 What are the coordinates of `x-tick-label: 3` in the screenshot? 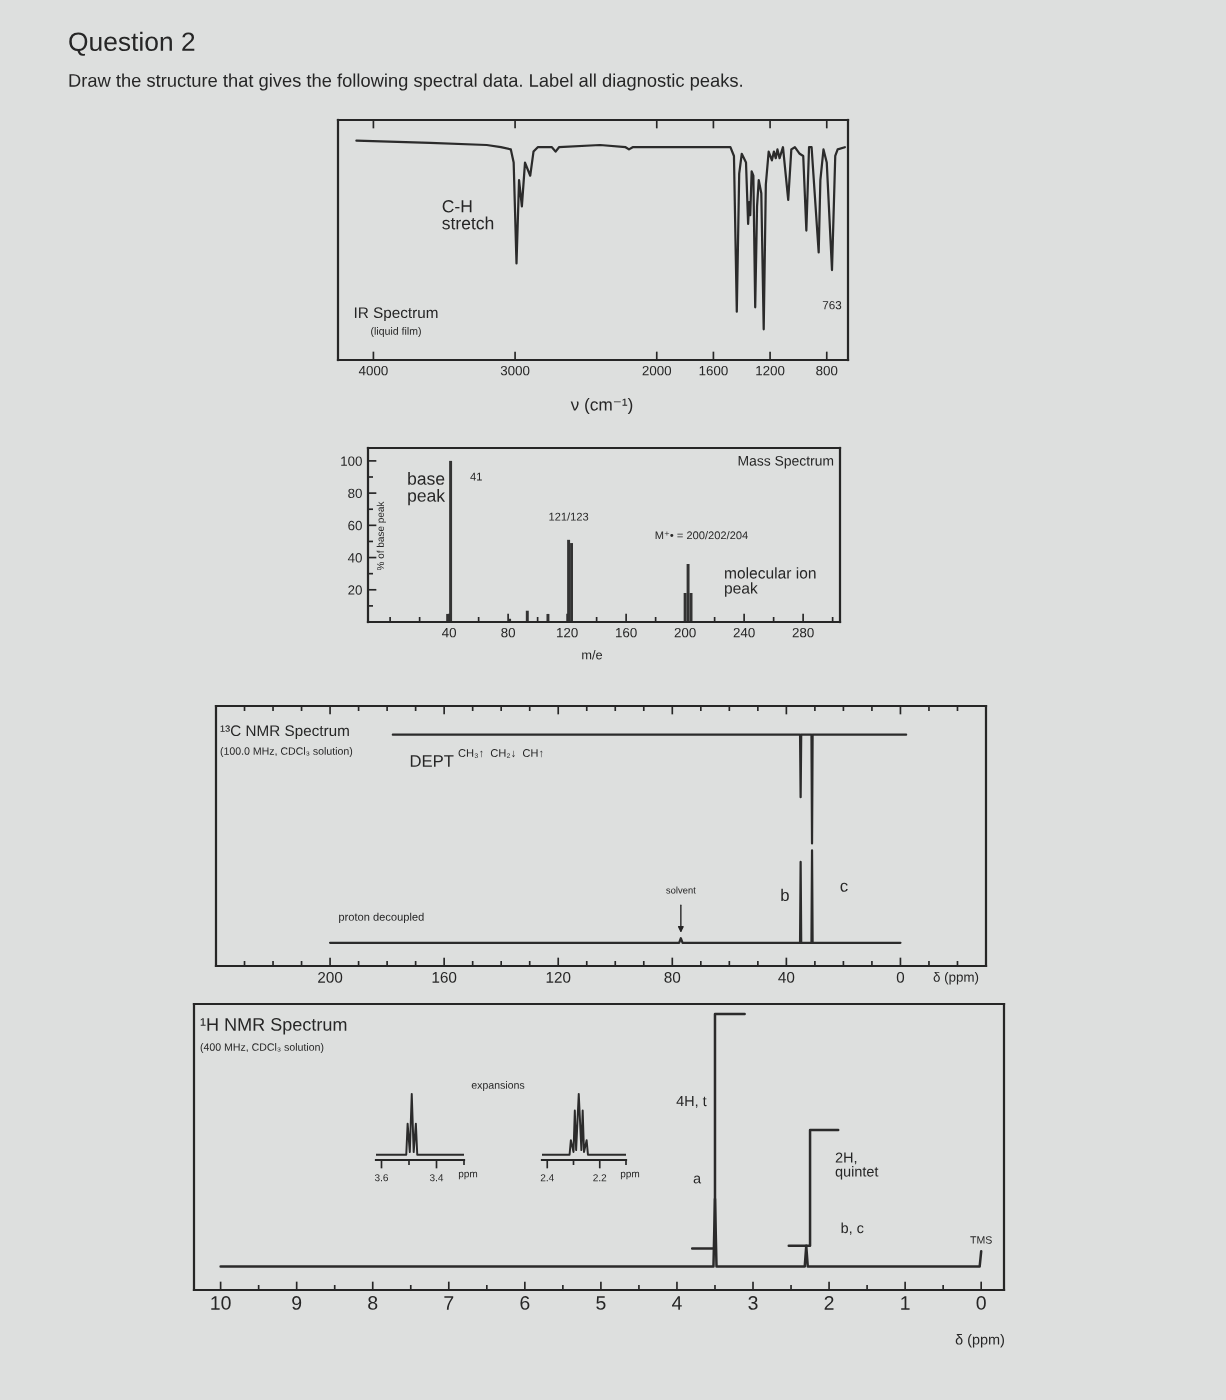 It's located at (753, 1303).